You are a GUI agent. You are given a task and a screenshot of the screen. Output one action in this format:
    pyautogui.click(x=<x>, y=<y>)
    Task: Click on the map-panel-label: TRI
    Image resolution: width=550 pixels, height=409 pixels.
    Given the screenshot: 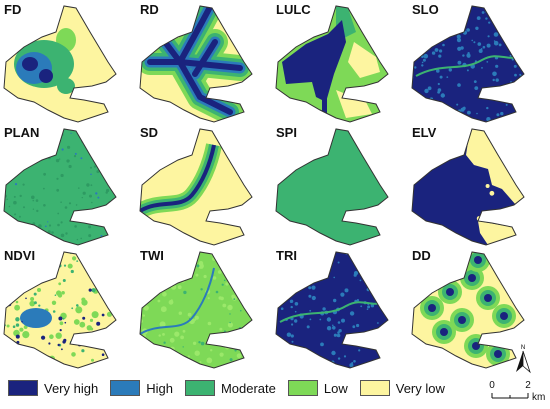 What is the action you would take?
    pyautogui.click(x=286, y=255)
    